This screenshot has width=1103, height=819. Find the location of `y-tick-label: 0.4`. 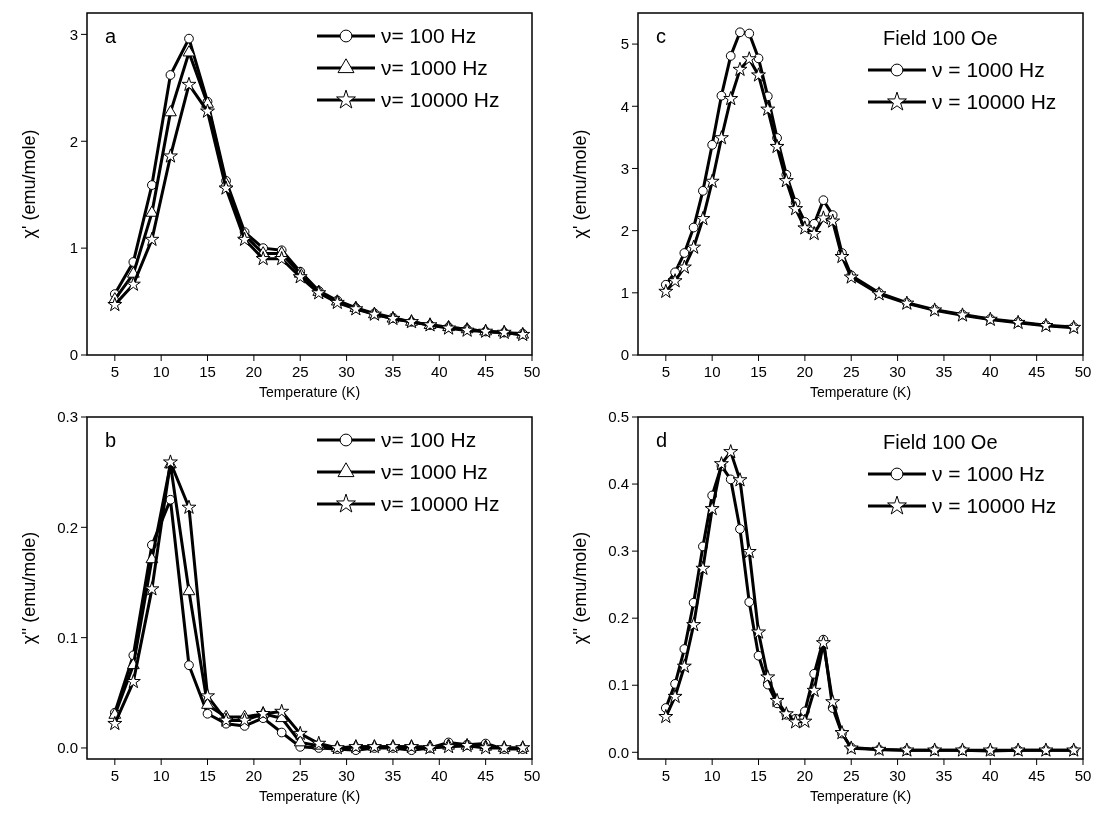

y-tick-label: 0.4 is located at coordinates (618, 484).